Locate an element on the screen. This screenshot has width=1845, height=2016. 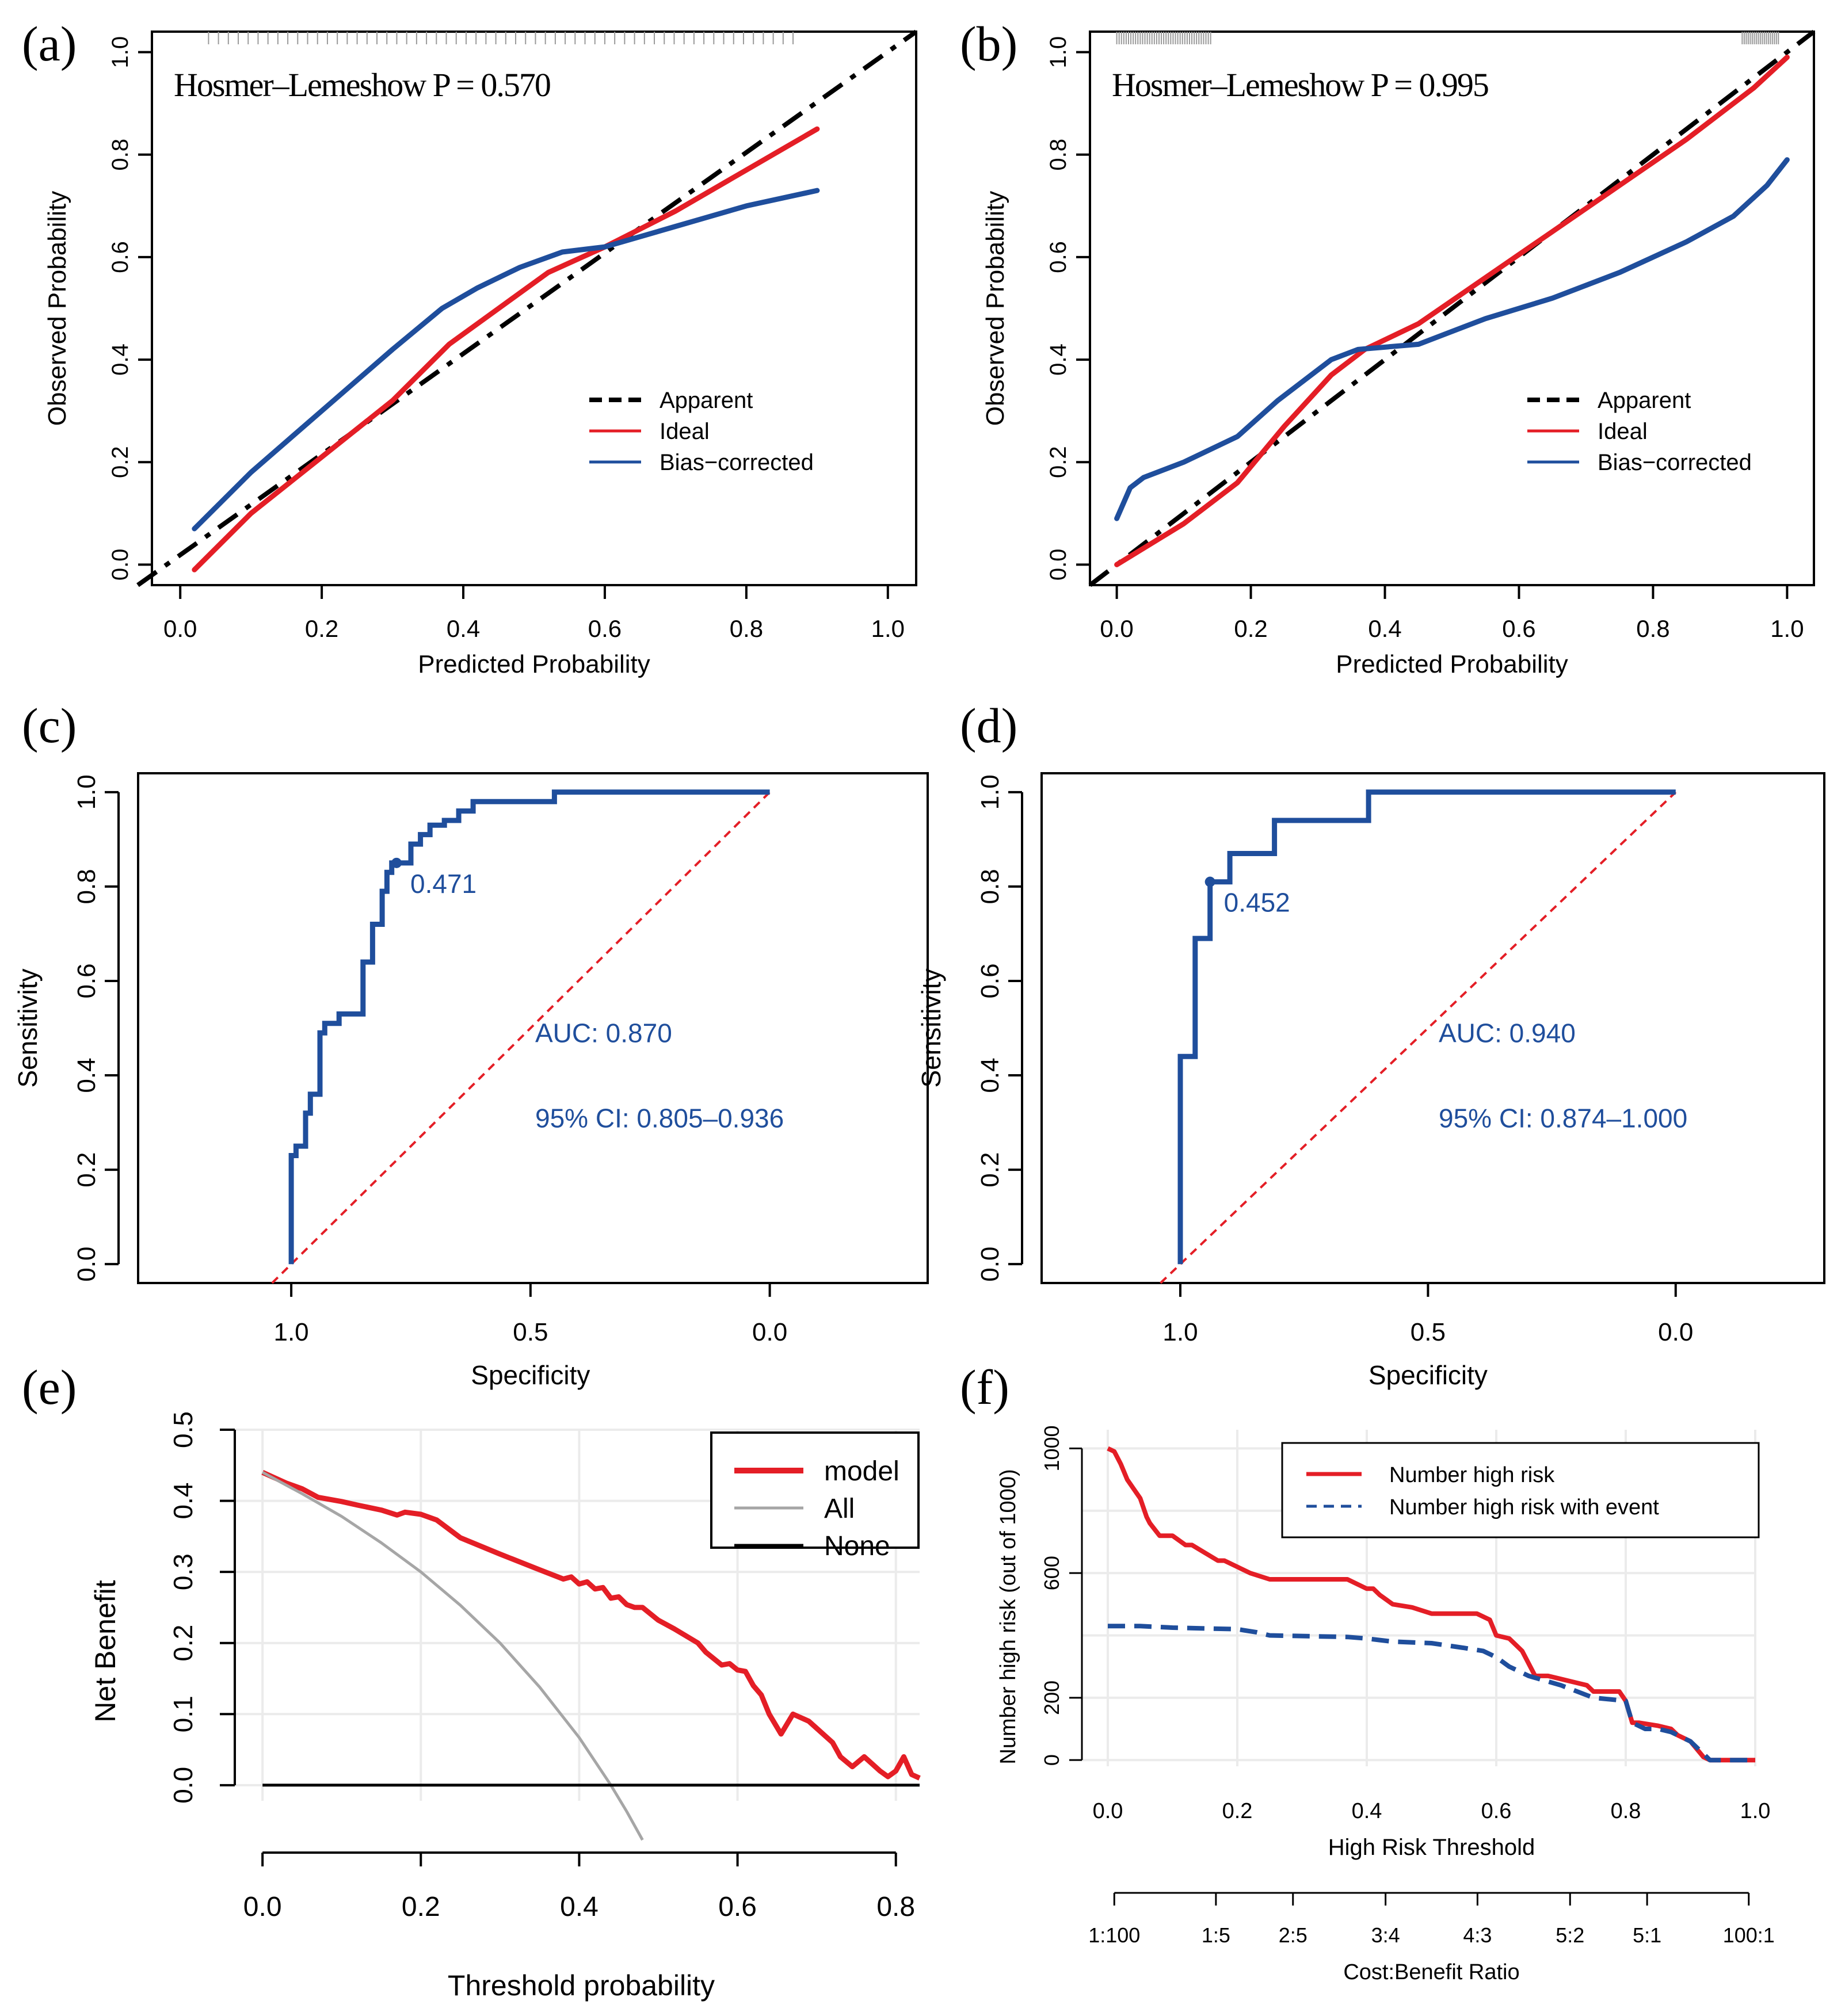
panel-label-b: (b) is located at coordinates (989, 43).